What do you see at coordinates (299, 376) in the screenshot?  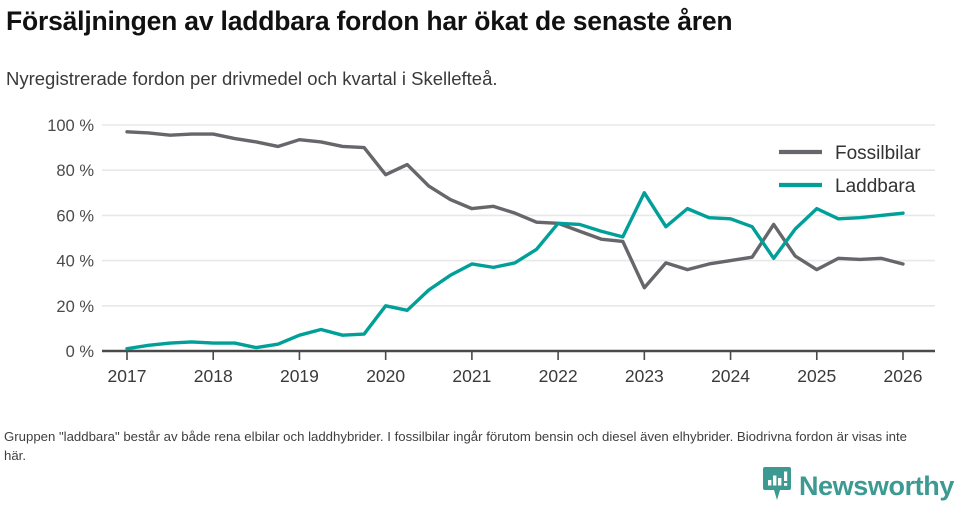 I see `x-axis-tick-label: 2019` at bounding box center [299, 376].